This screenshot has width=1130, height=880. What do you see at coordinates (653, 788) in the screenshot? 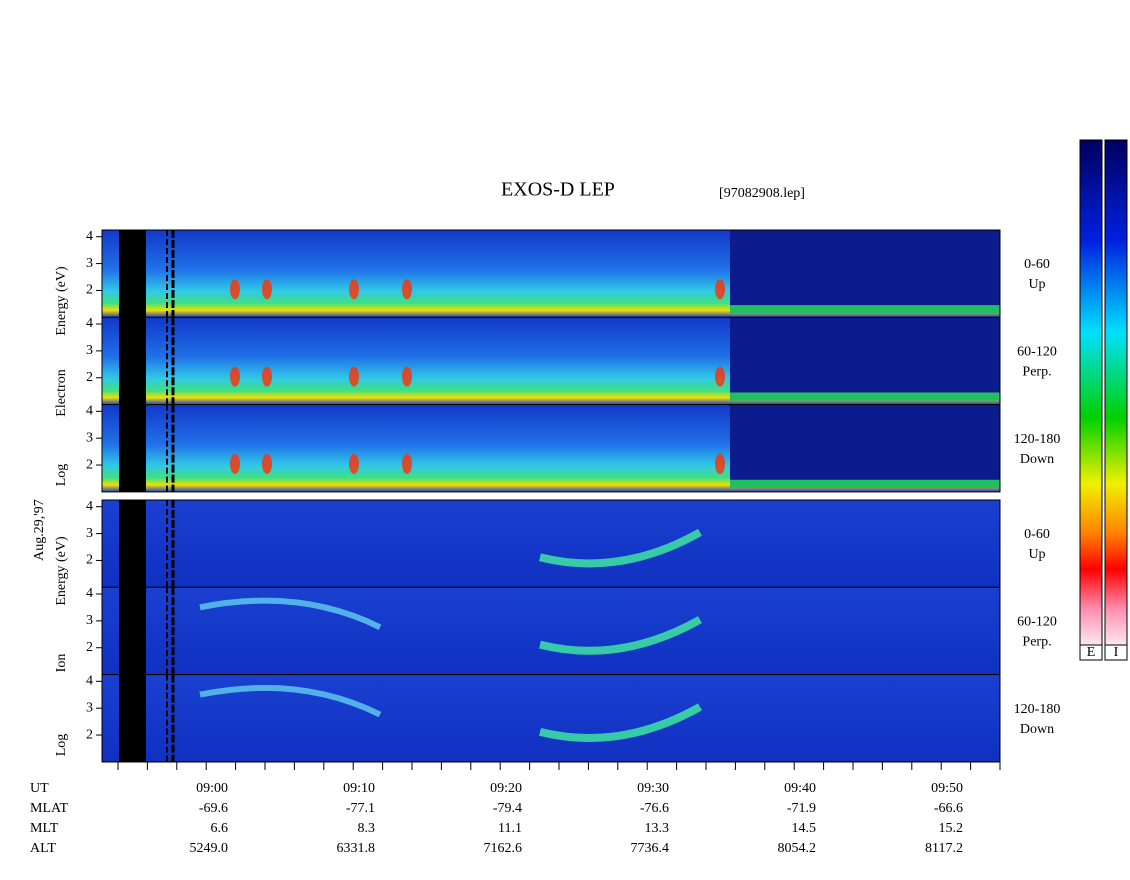
I see `ephemeris-value: 09:30` at bounding box center [653, 788].